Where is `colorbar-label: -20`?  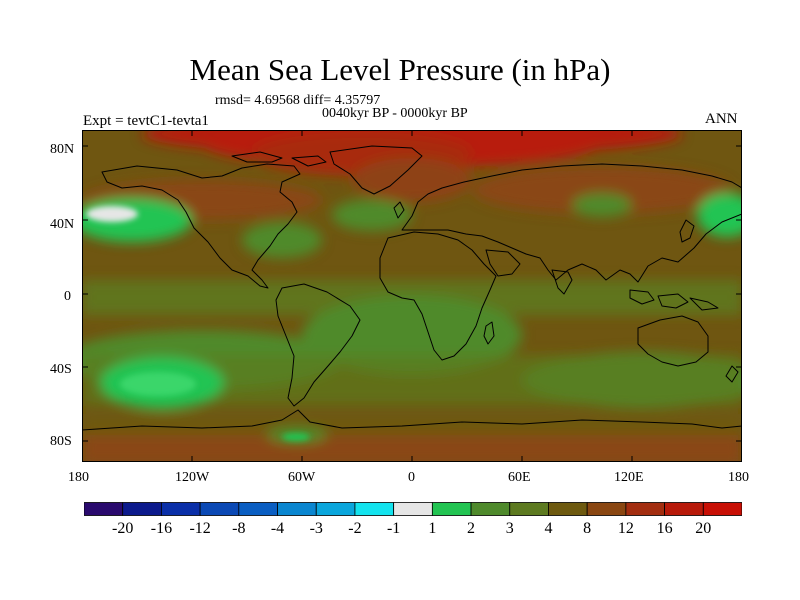 colorbar-label: -20 is located at coordinates (123, 528).